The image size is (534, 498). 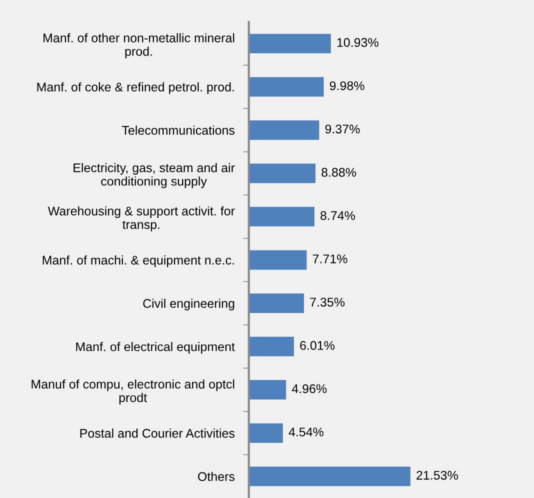 What do you see at coordinates (347, 85) in the screenshot?
I see `data-label: 9.98%` at bounding box center [347, 85].